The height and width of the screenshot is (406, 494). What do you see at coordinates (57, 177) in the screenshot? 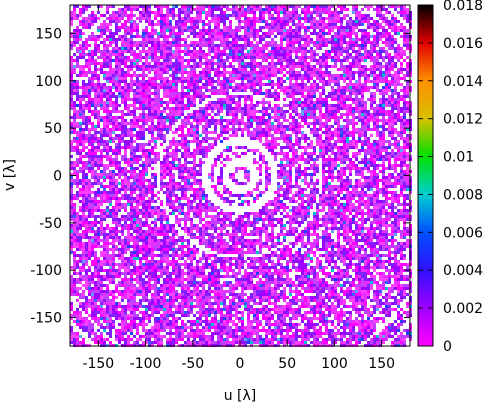
I see `y-tick-label: 0` at bounding box center [57, 177].